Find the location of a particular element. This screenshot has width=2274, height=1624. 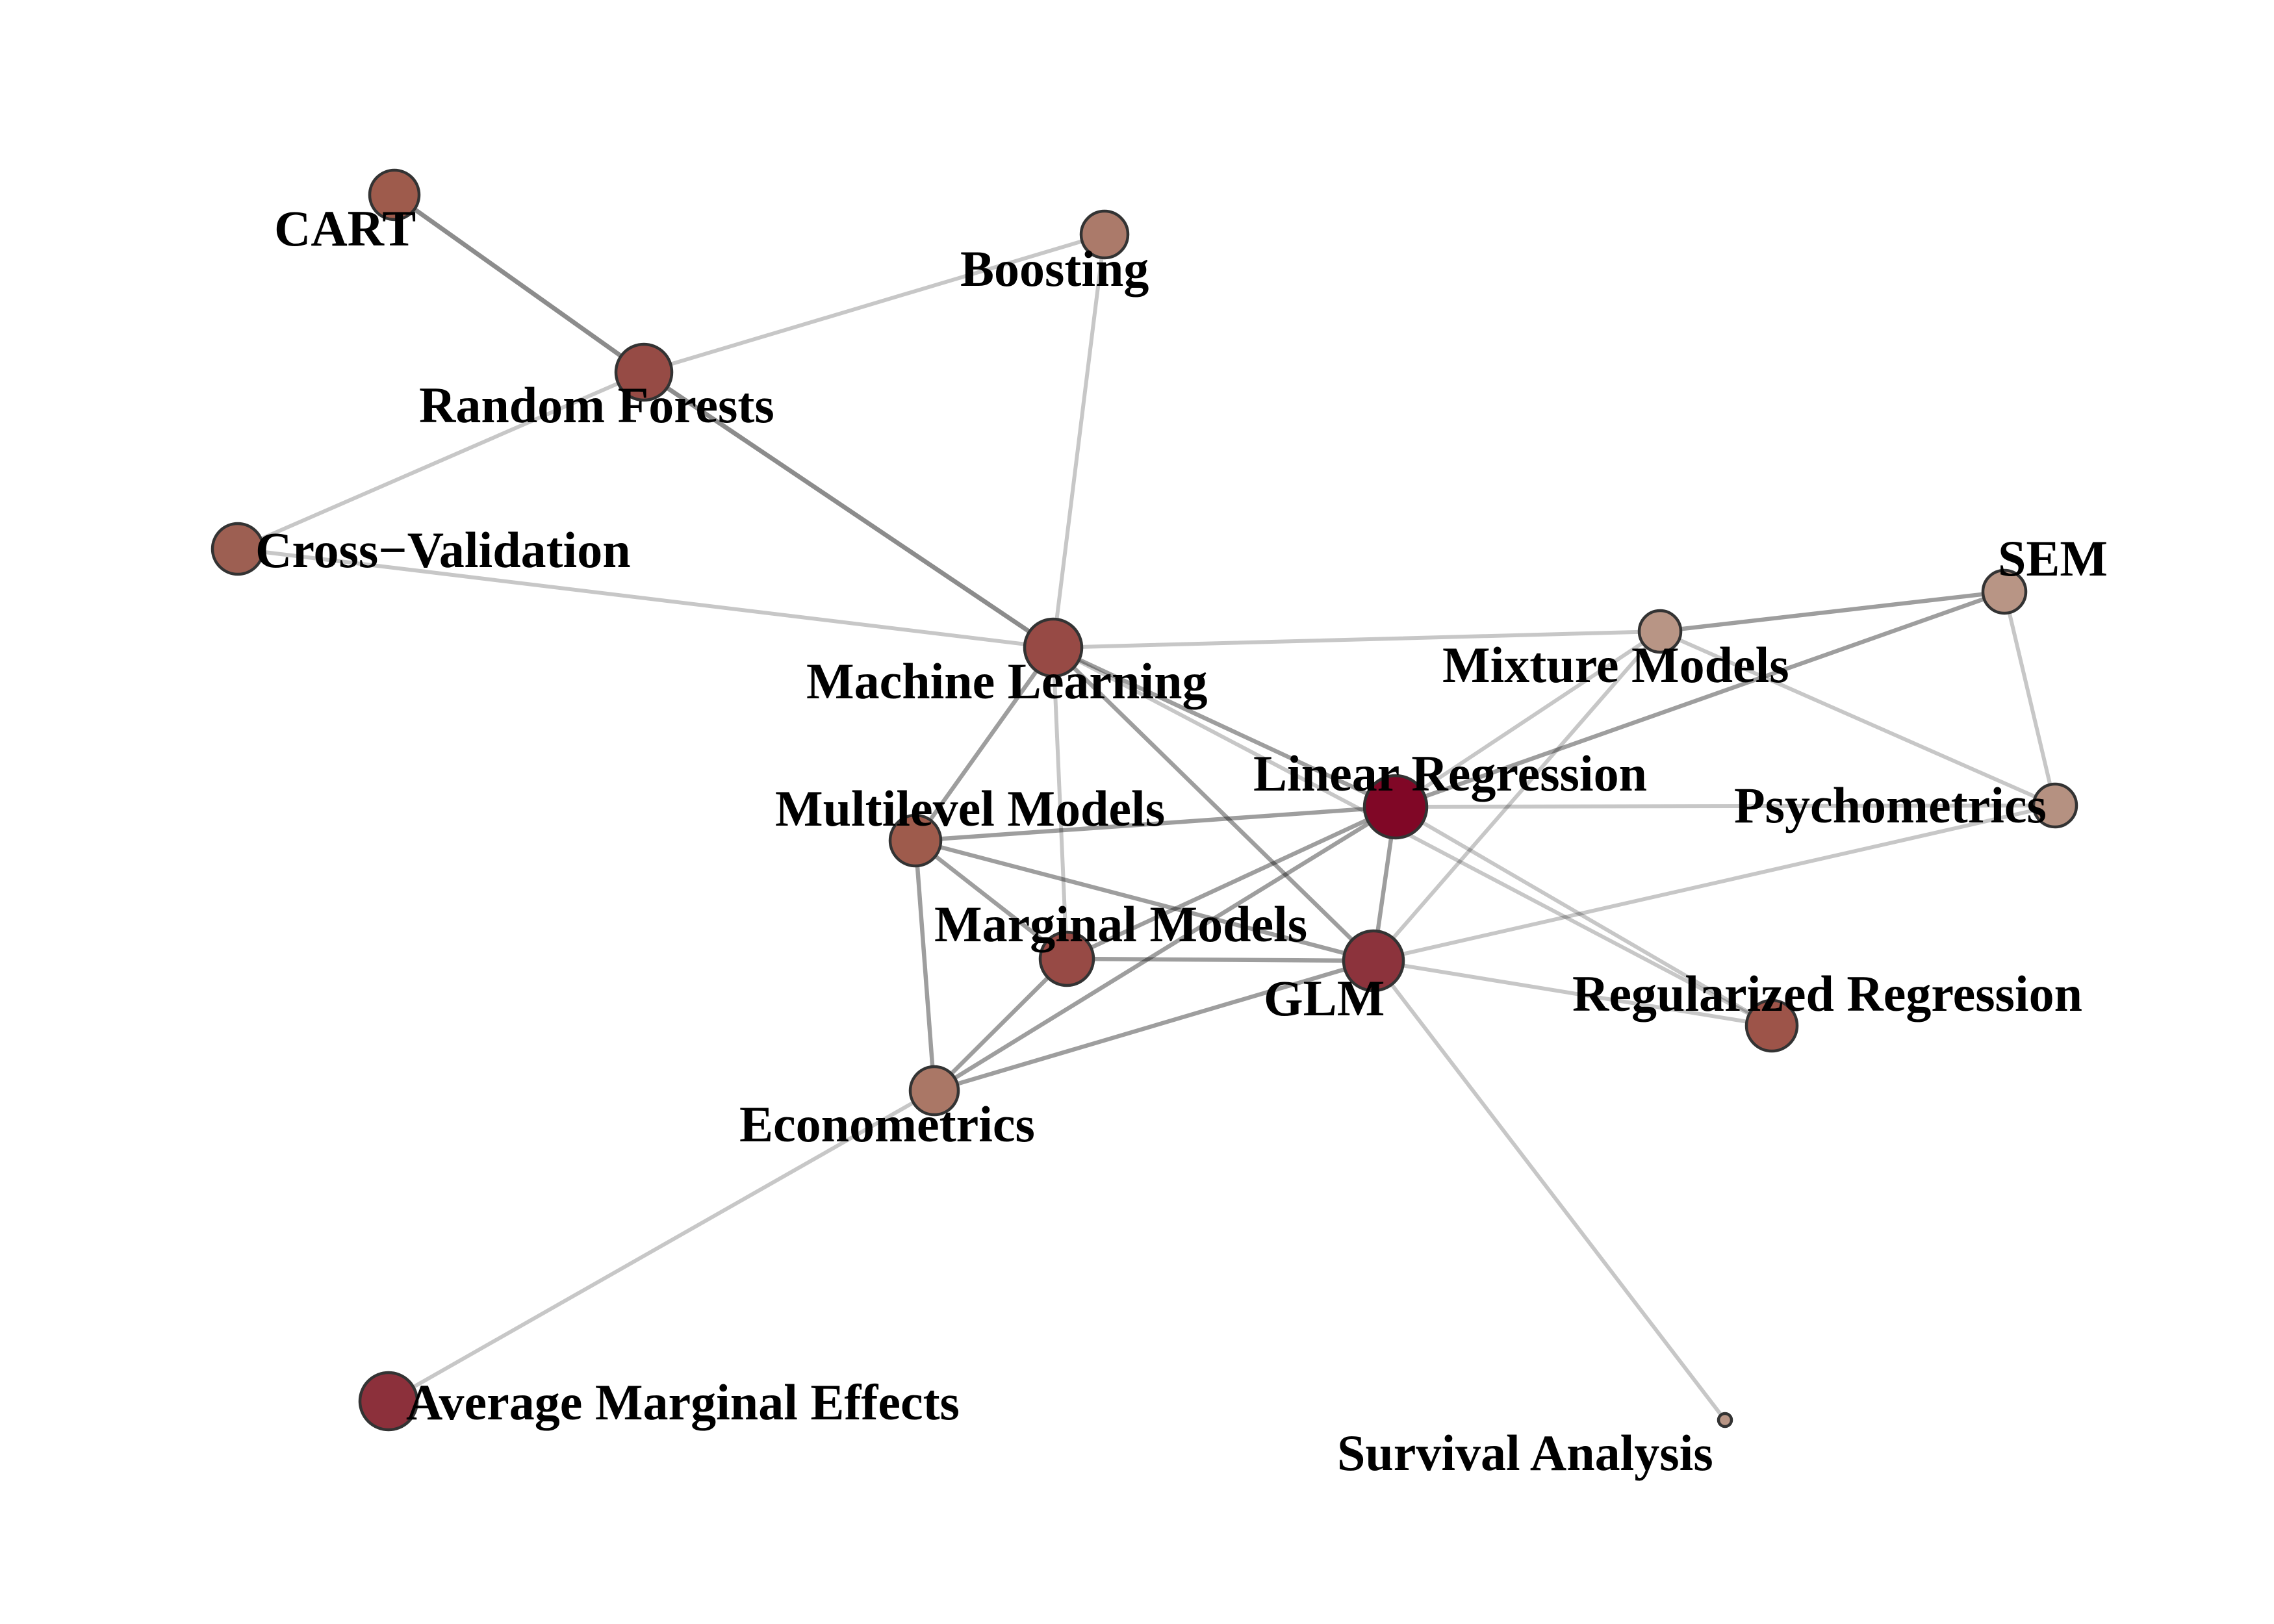

node-mixture-models is located at coordinates (1660, 631).